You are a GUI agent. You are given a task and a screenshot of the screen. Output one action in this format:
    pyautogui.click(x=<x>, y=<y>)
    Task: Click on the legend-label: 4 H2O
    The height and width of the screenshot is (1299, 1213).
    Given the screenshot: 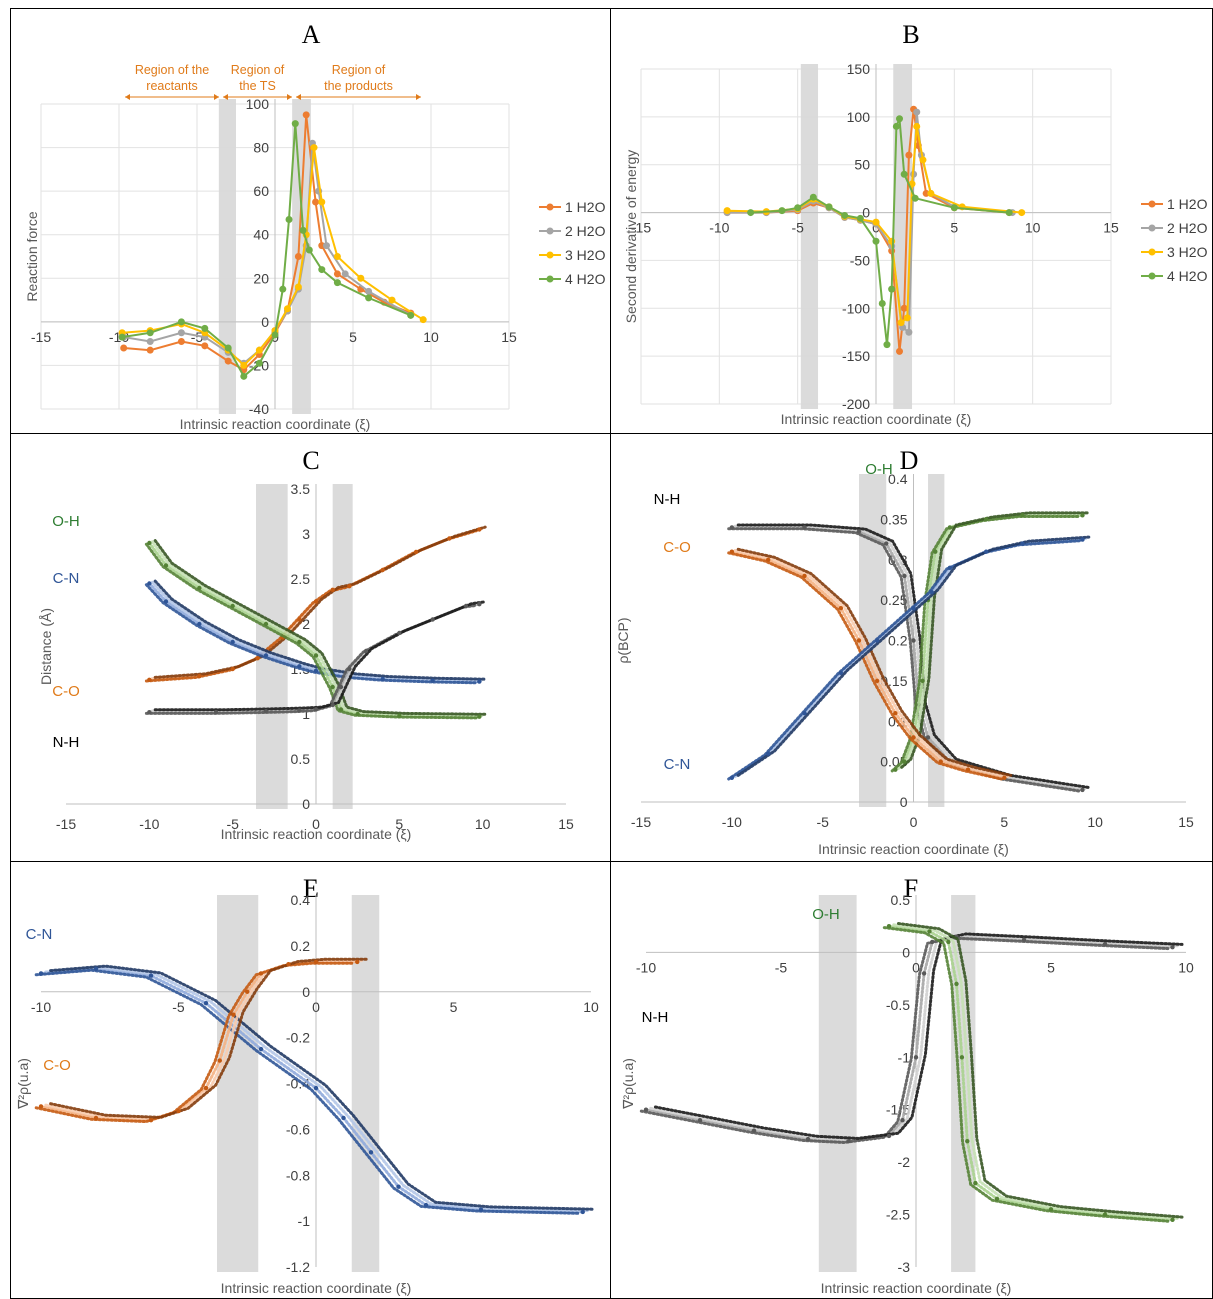 What is the action you would take?
    pyautogui.click(x=1187, y=276)
    